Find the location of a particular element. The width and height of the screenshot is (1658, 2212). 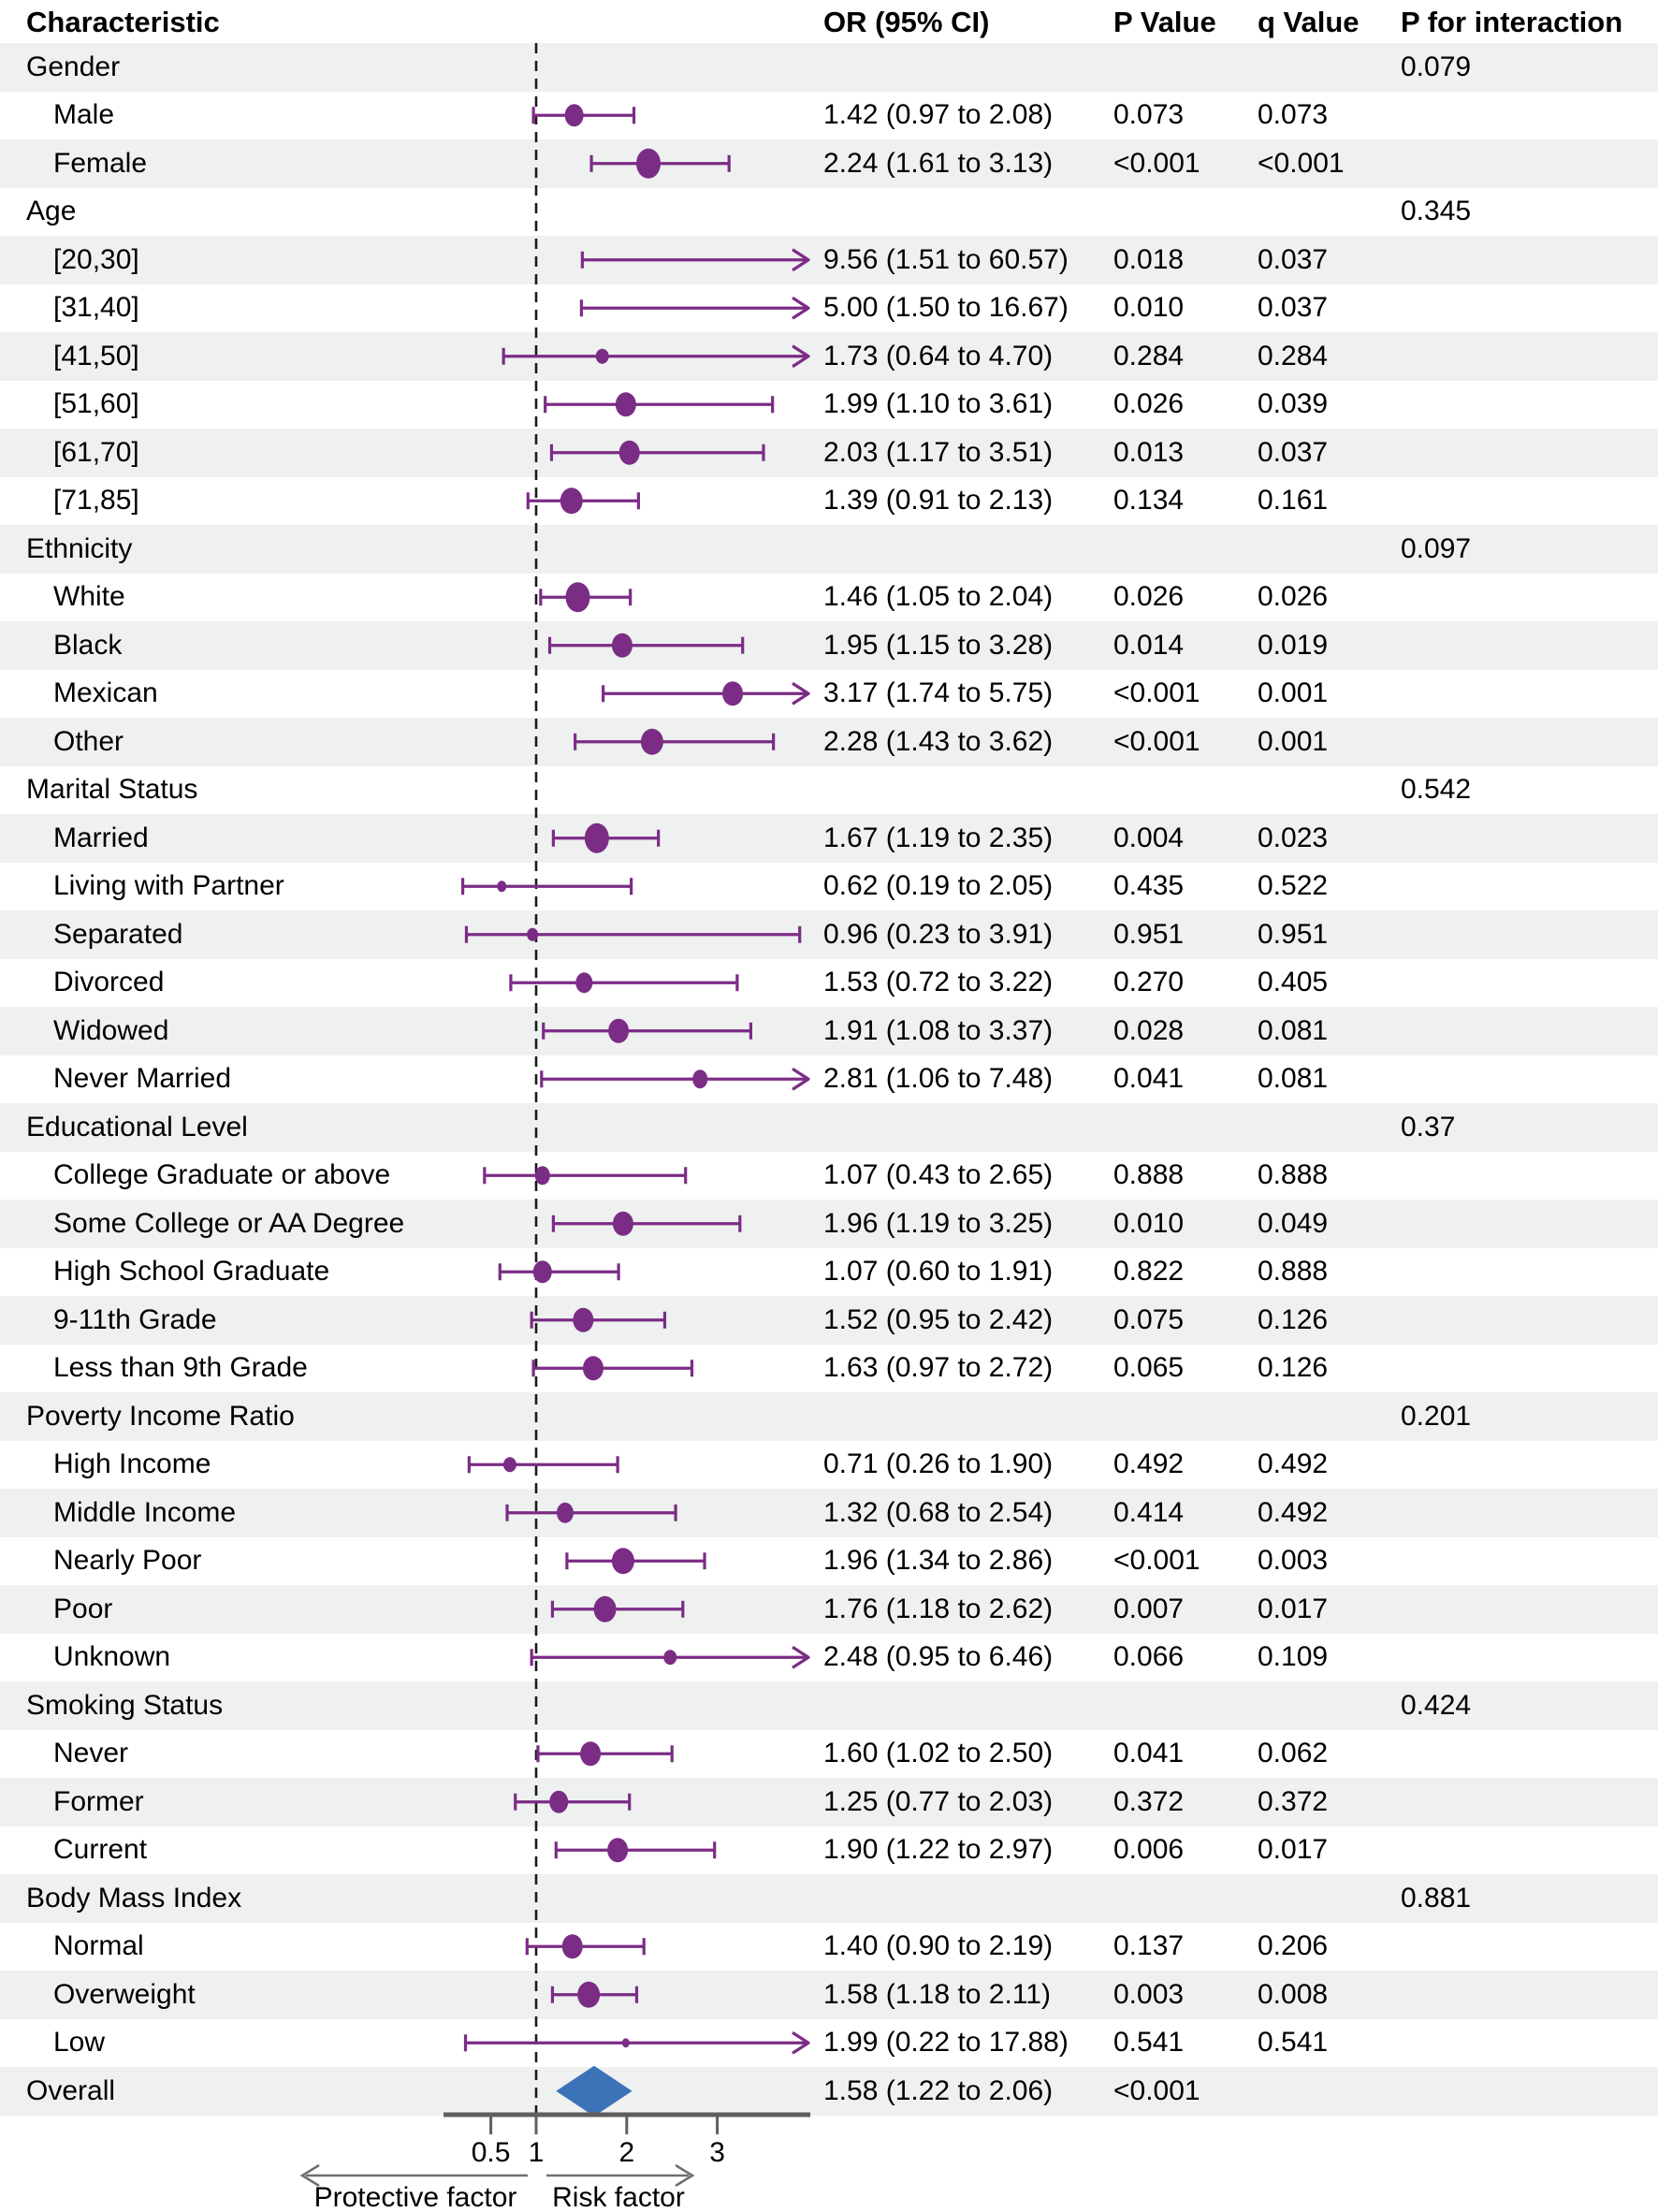

table-row: Marital Status 0.542 is located at coordinates (829, 790).